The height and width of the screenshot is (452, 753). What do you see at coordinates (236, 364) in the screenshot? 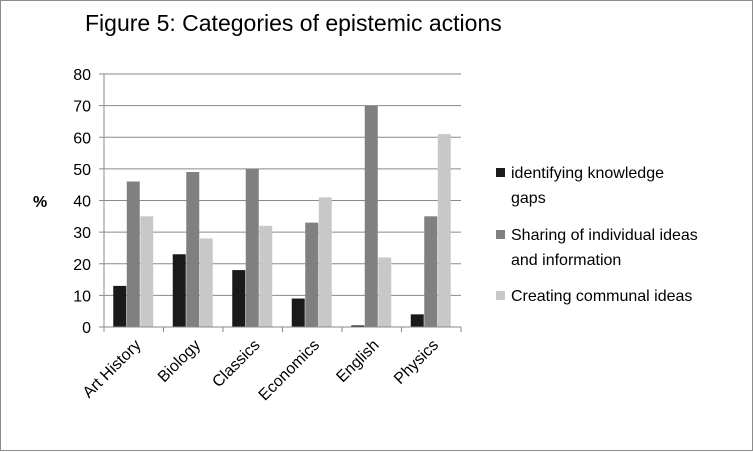
I see `x-tick-label: Classics` at bounding box center [236, 364].